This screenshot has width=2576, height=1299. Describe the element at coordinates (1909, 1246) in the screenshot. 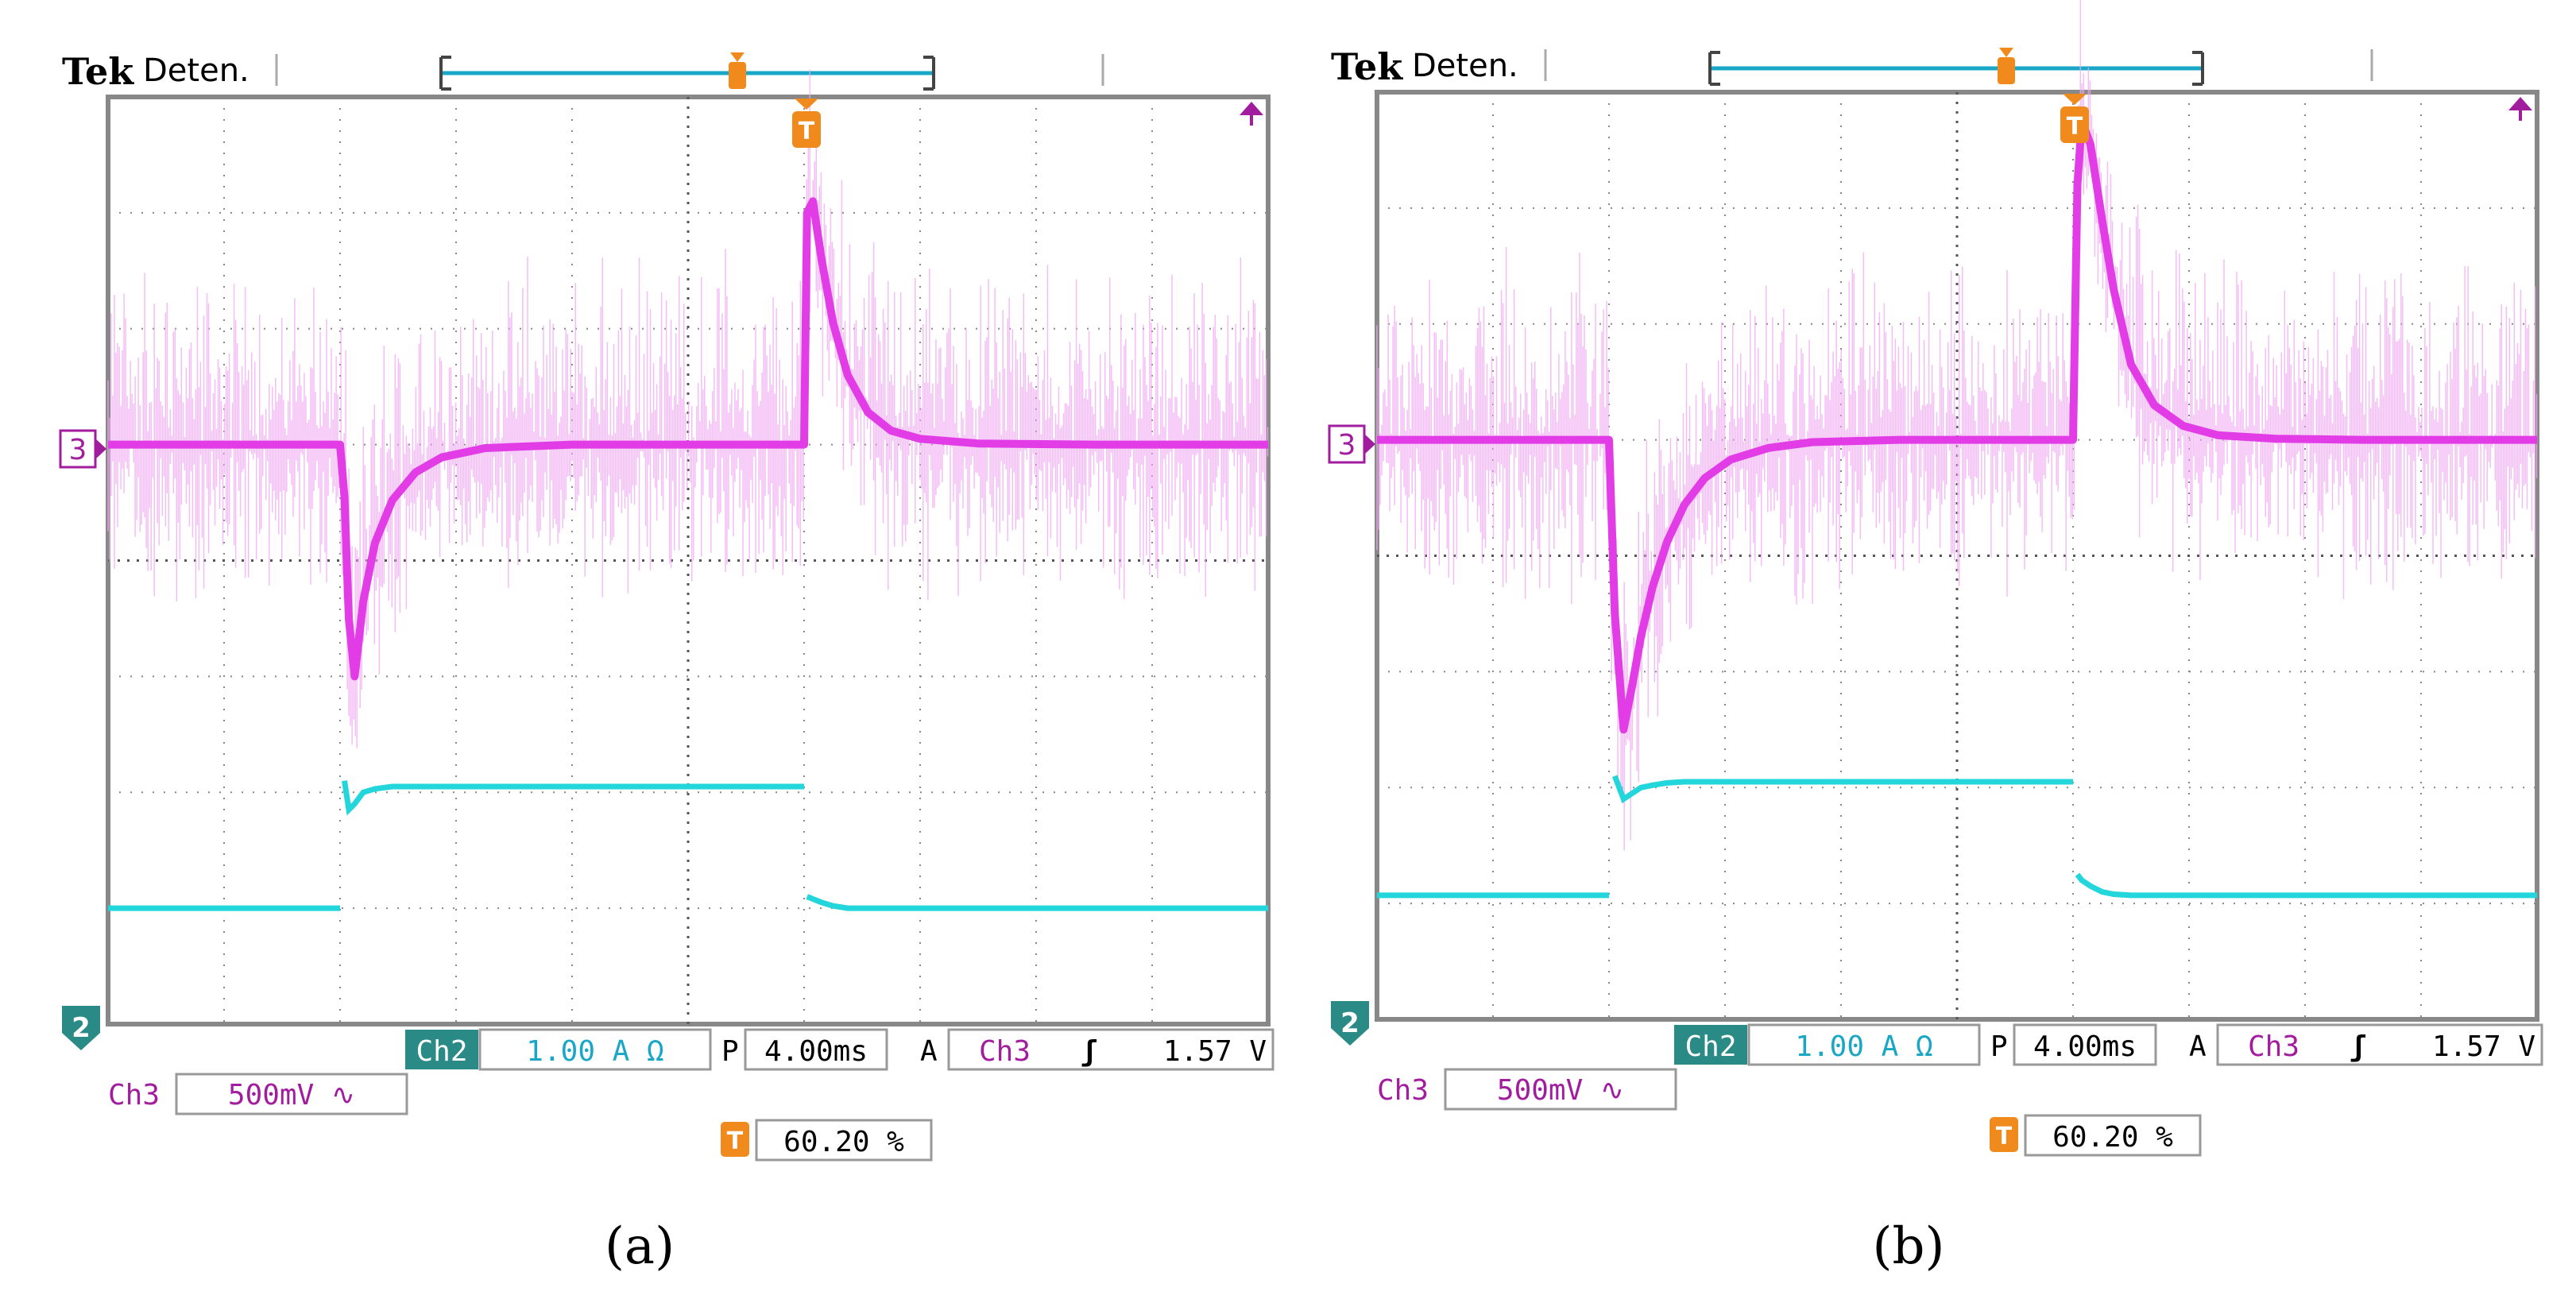

I see `panel-caption: (b)` at that location.